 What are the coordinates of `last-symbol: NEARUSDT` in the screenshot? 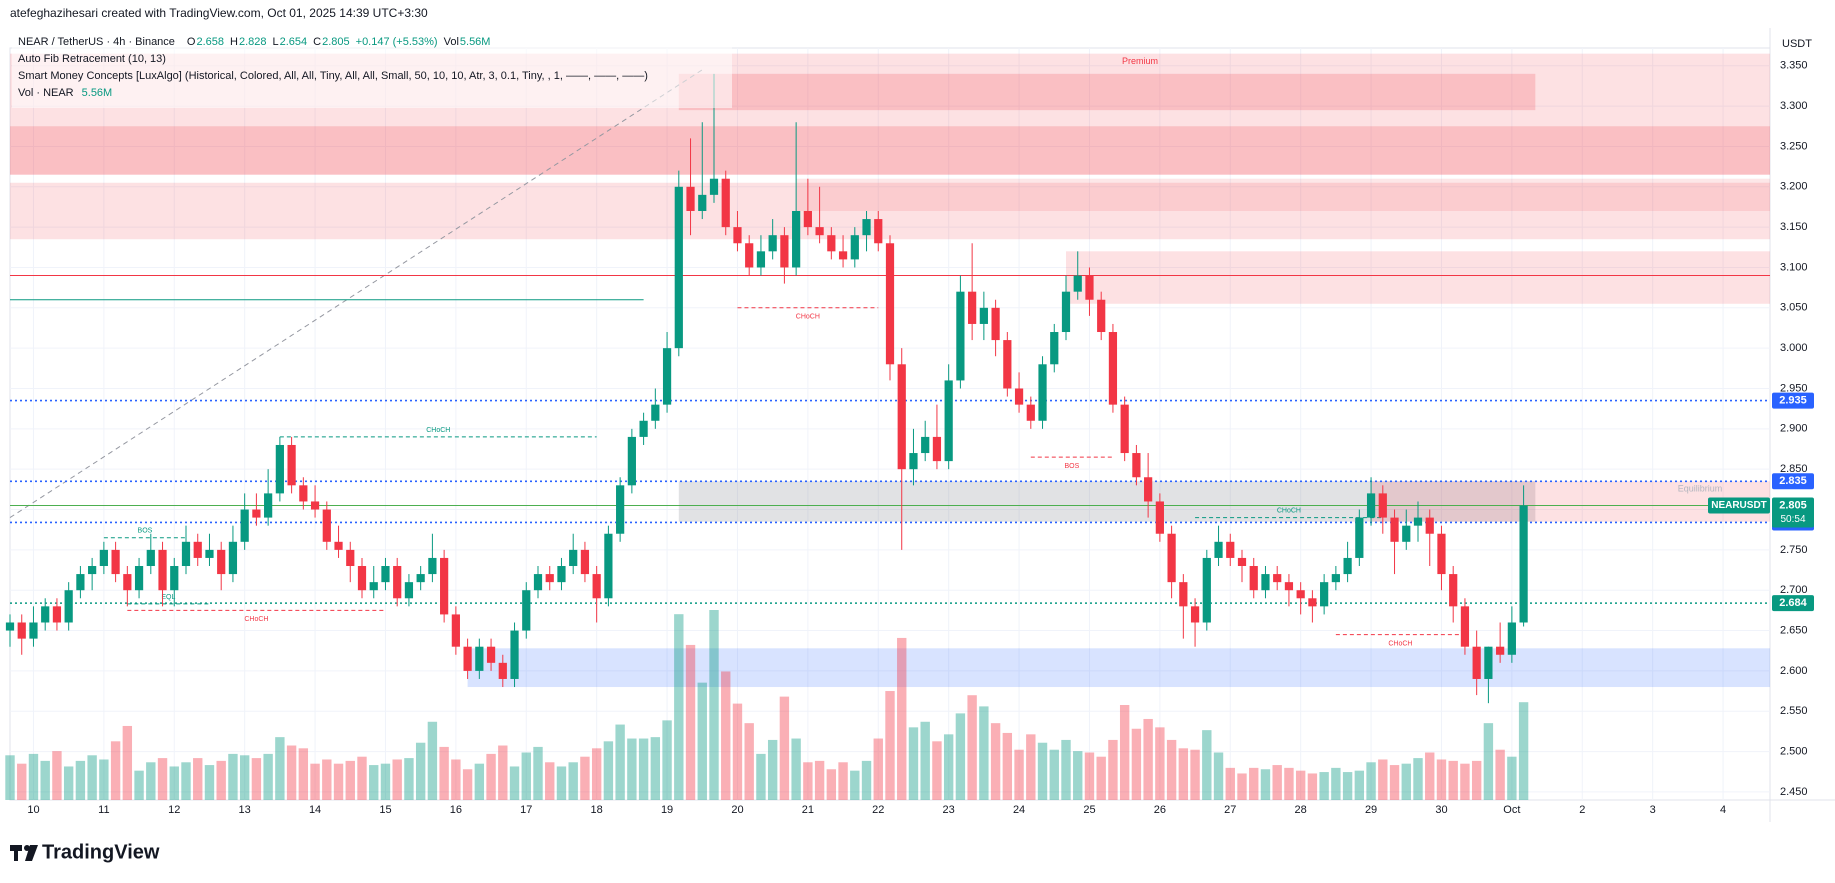 It's located at (1739, 505).